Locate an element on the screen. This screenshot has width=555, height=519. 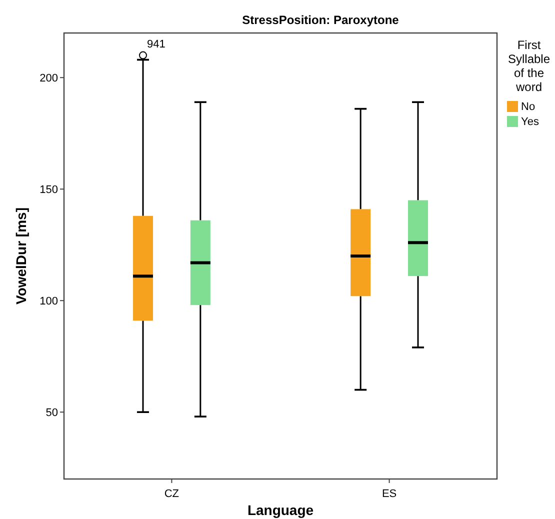
y-axis-title: VowelDur [ms] is located at coordinates (21, 256).